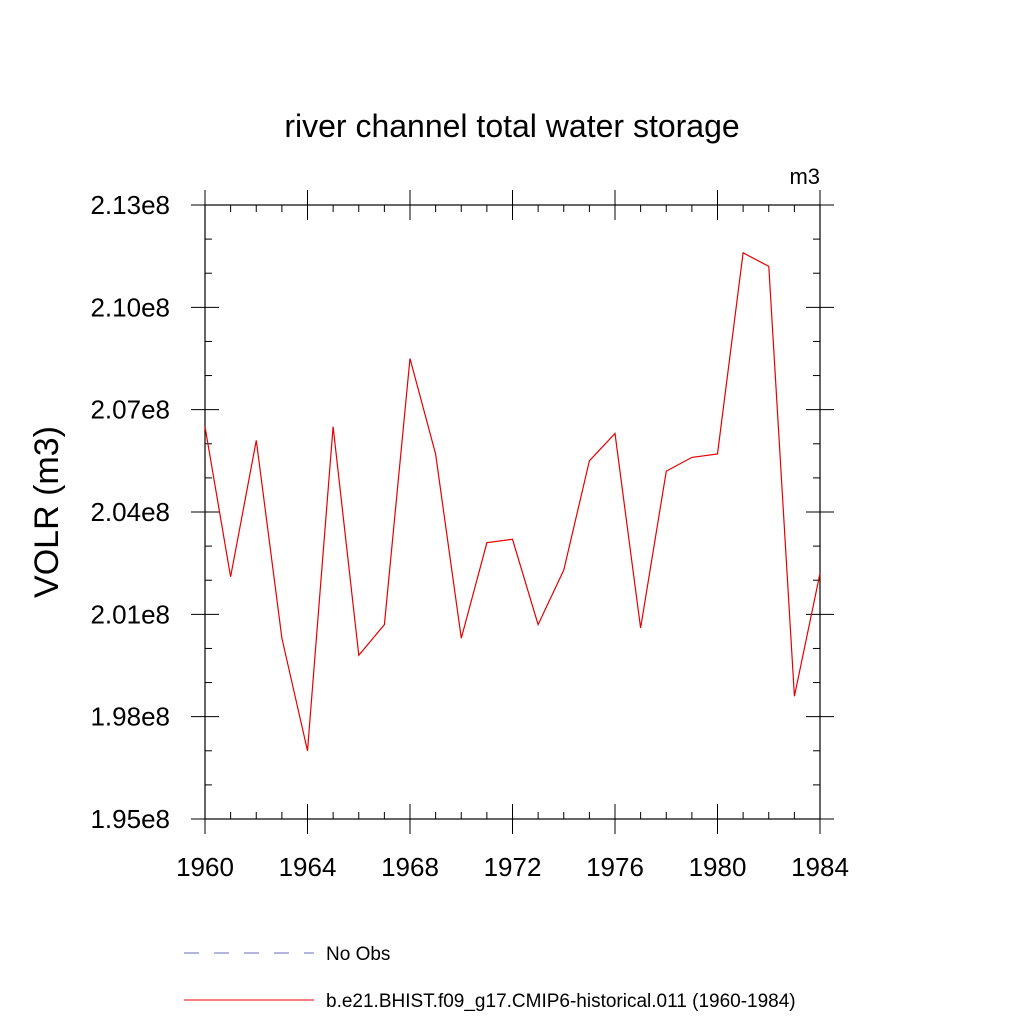 Image resolution: width=1024 pixels, height=1024 pixels. I want to click on y-tick-label: 2.07e8, so click(130, 410).